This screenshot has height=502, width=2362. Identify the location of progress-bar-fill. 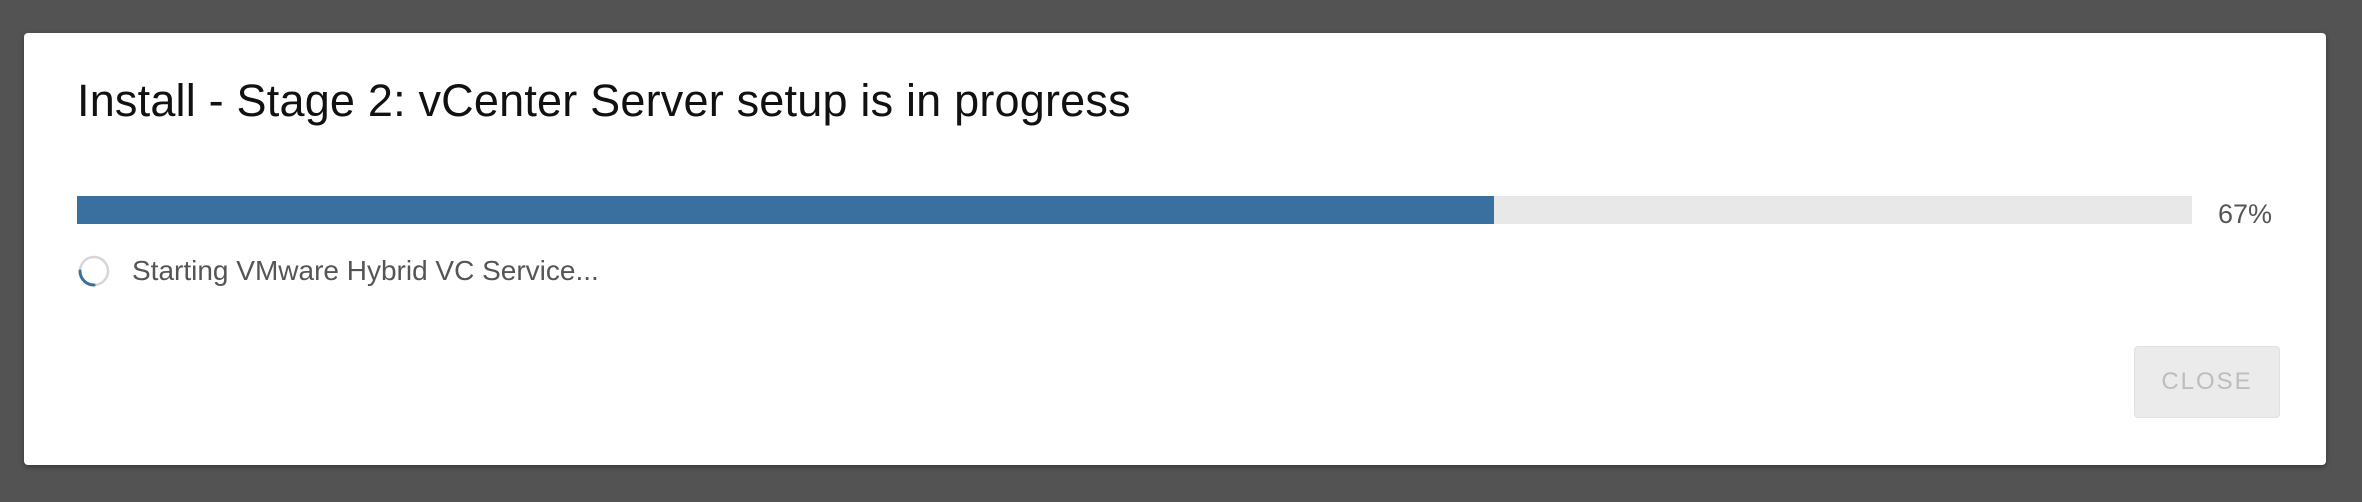
(786, 210).